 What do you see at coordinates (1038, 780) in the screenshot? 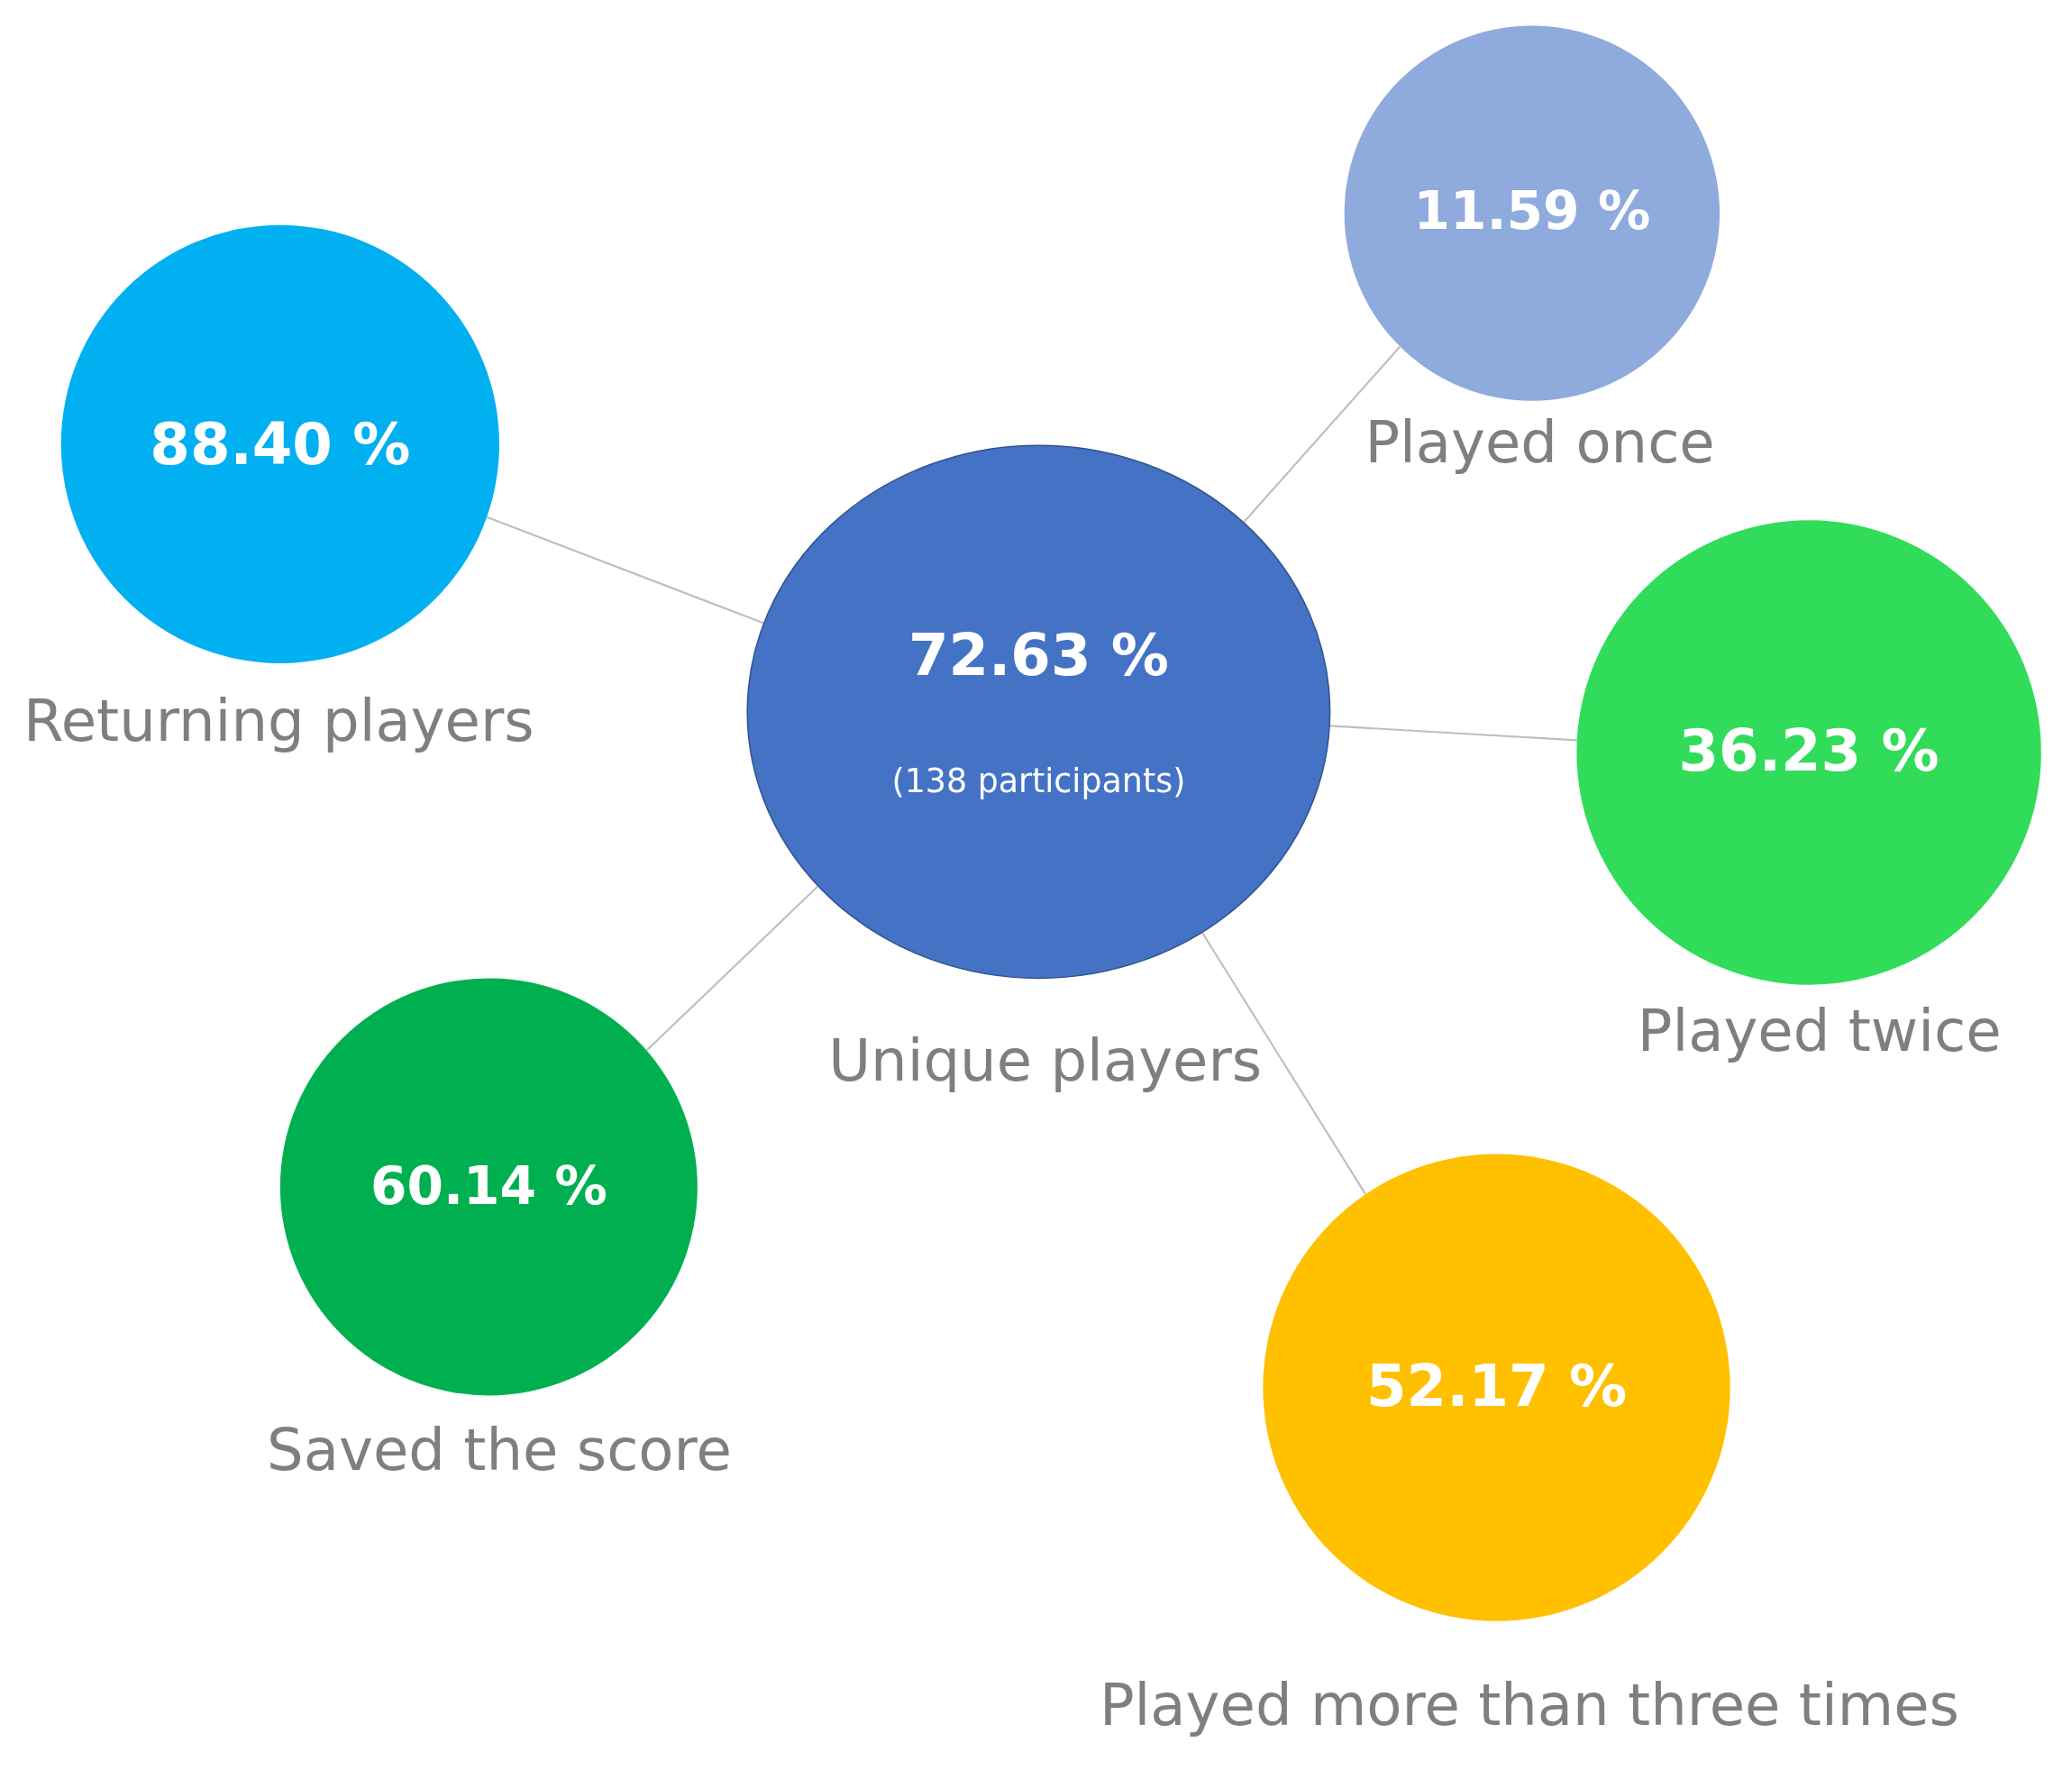
I see `text: (138 participants)` at bounding box center [1038, 780].